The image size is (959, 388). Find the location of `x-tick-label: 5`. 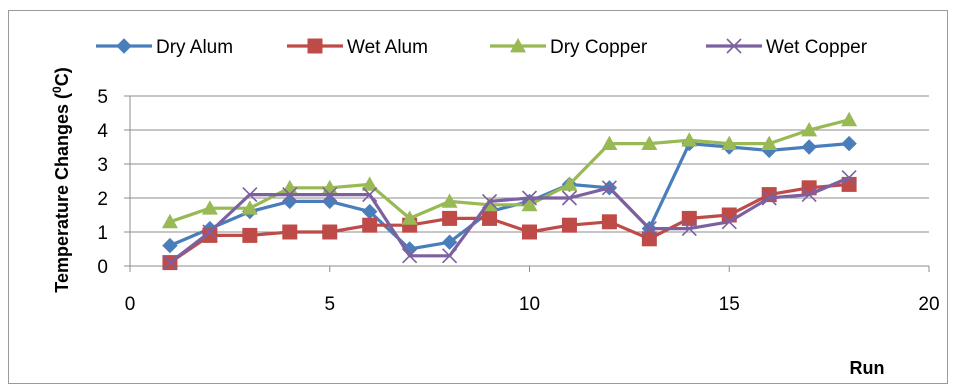

x-tick-label: 5 is located at coordinates (329, 304).